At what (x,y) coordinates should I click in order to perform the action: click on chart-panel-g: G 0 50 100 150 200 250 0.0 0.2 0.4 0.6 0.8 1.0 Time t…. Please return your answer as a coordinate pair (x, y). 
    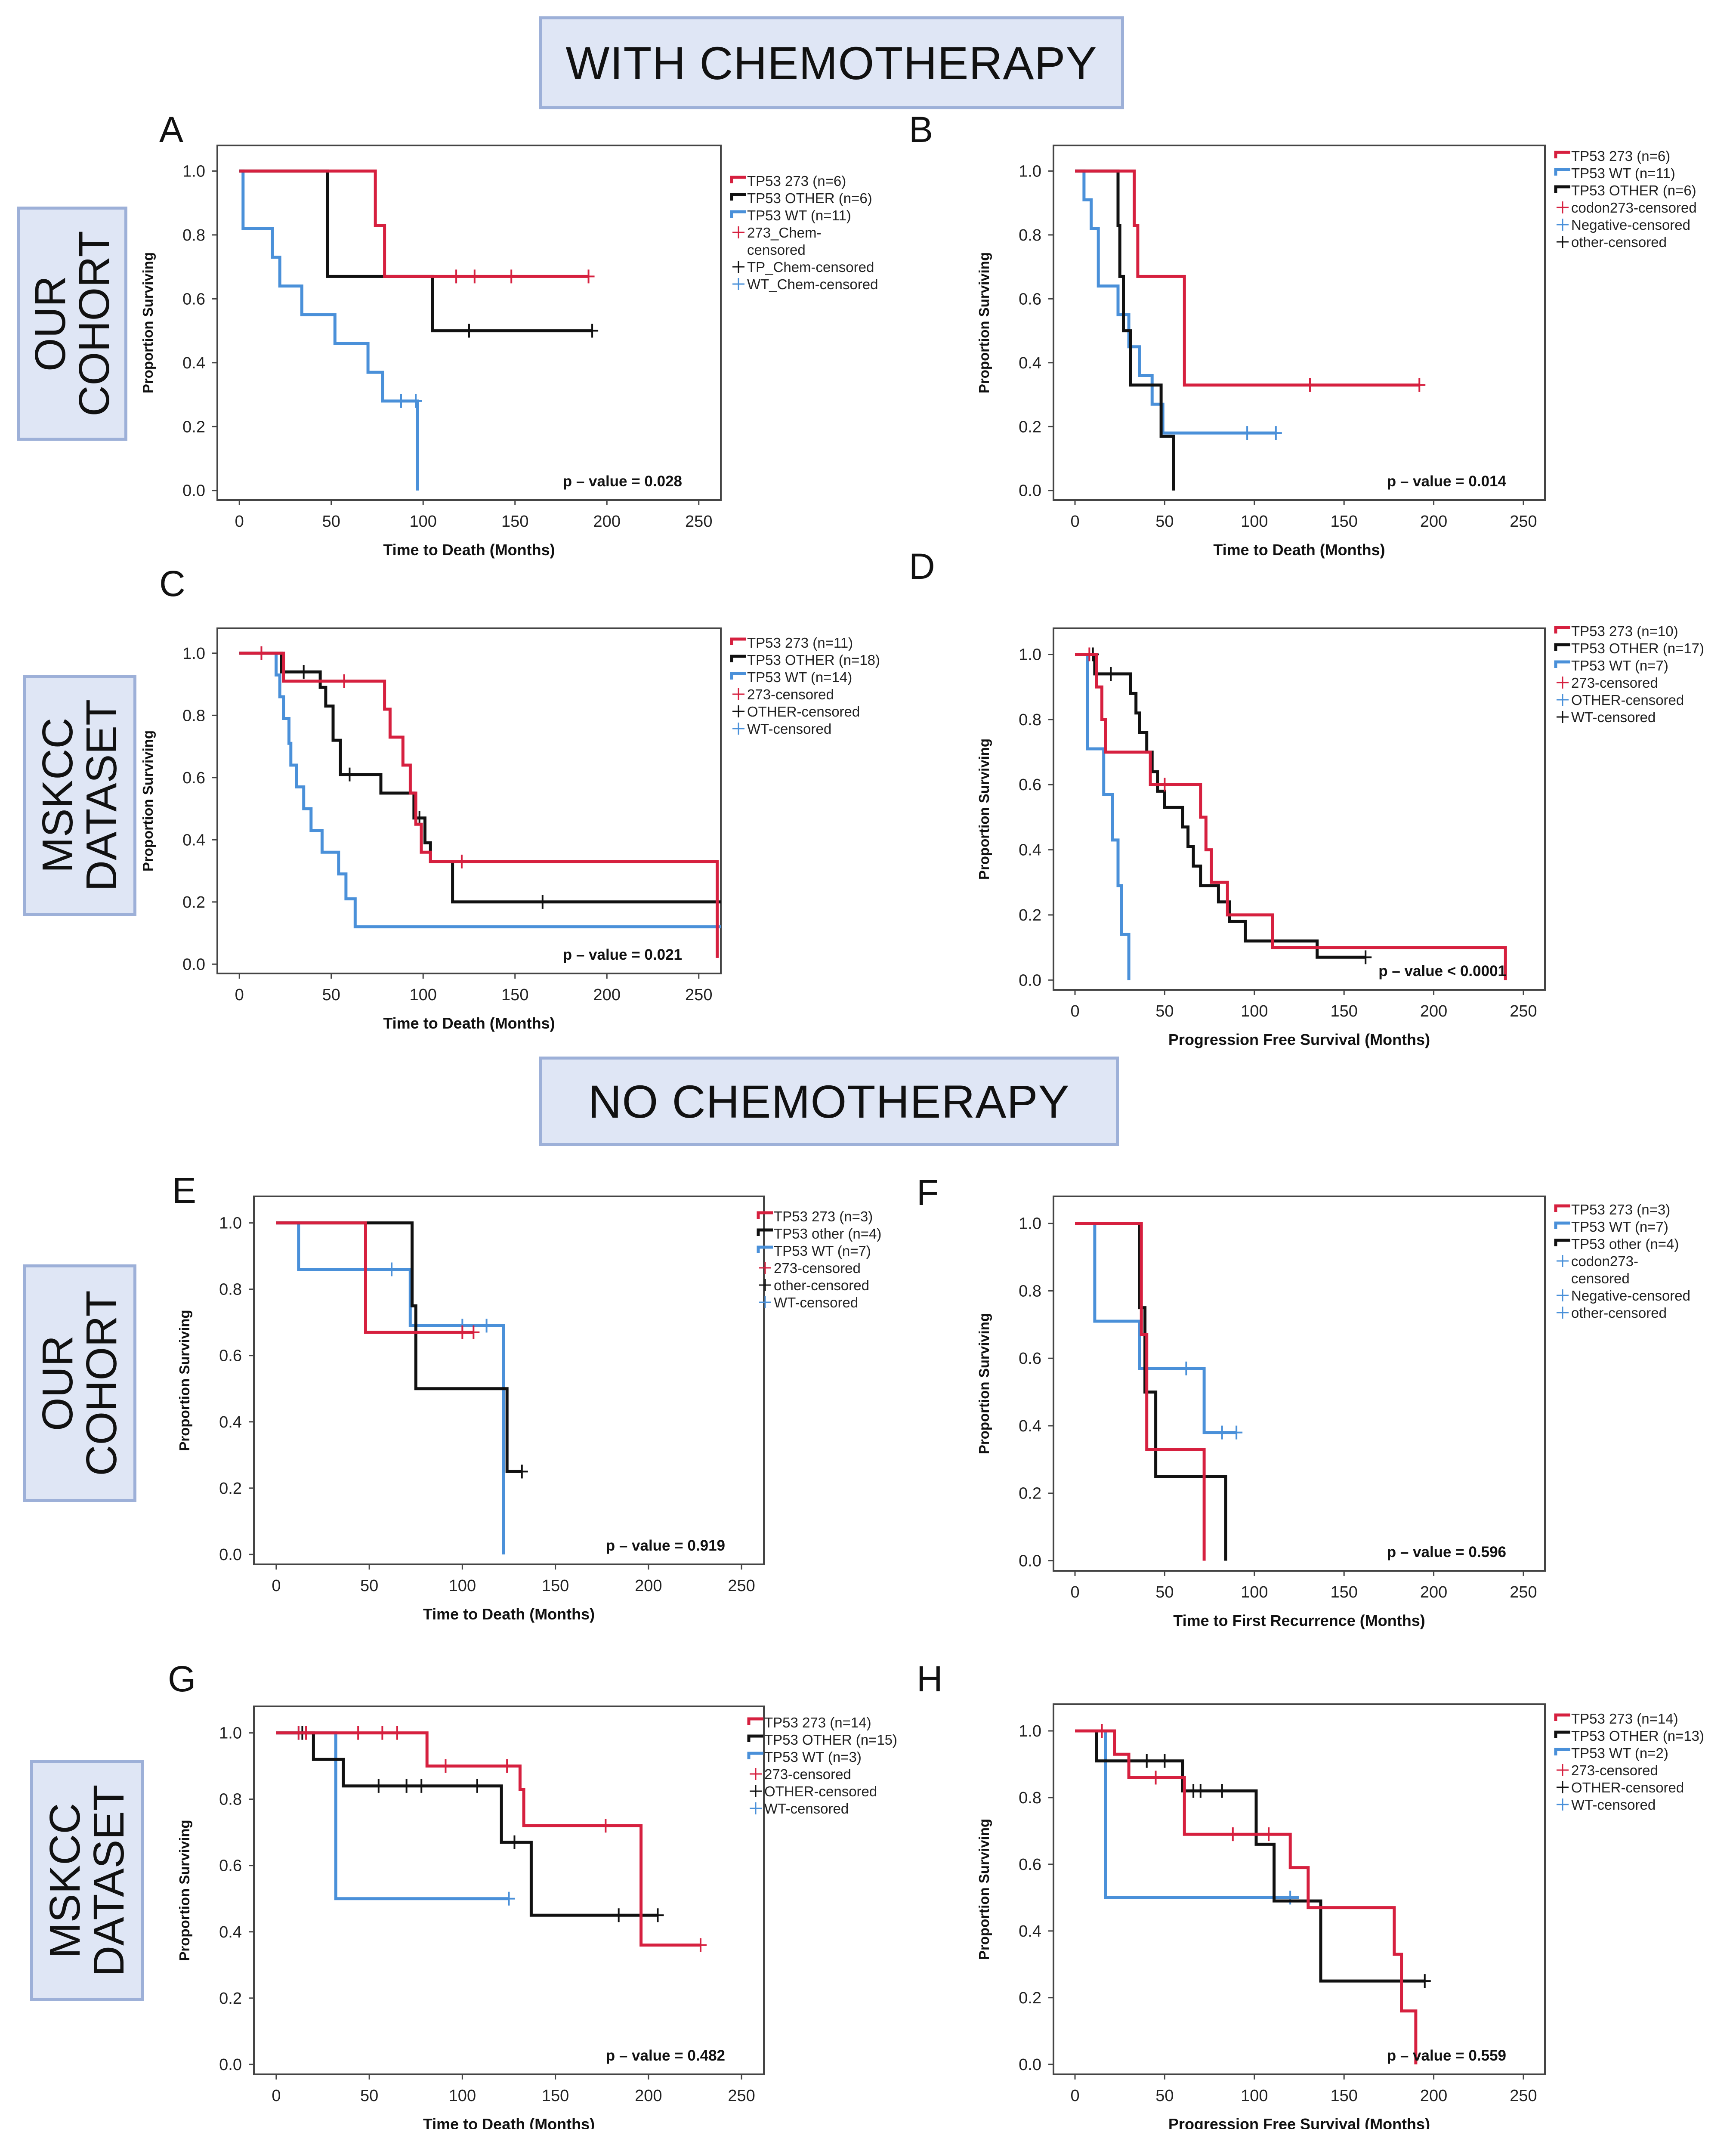
    Looking at the image, I should click on (532, 1894).